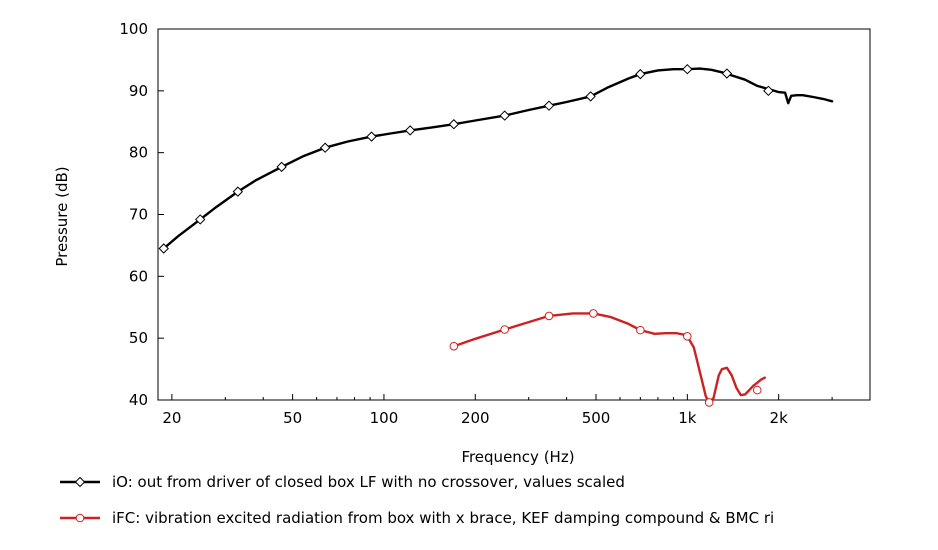 This screenshot has height=550, width=938. I want to click on x-tick-label: 1k, so click(687, 418).